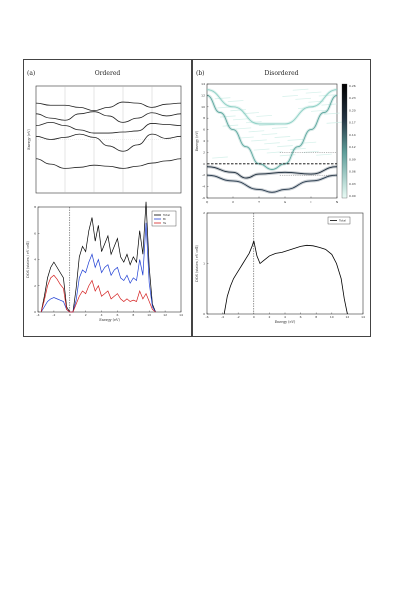 Image resolution: width=415 pixels, height=589 pixels. Describe the element at coordinates (109, 320) in the screenshot. I see `dos-a-xlabel: Energy (eV)` at that location.